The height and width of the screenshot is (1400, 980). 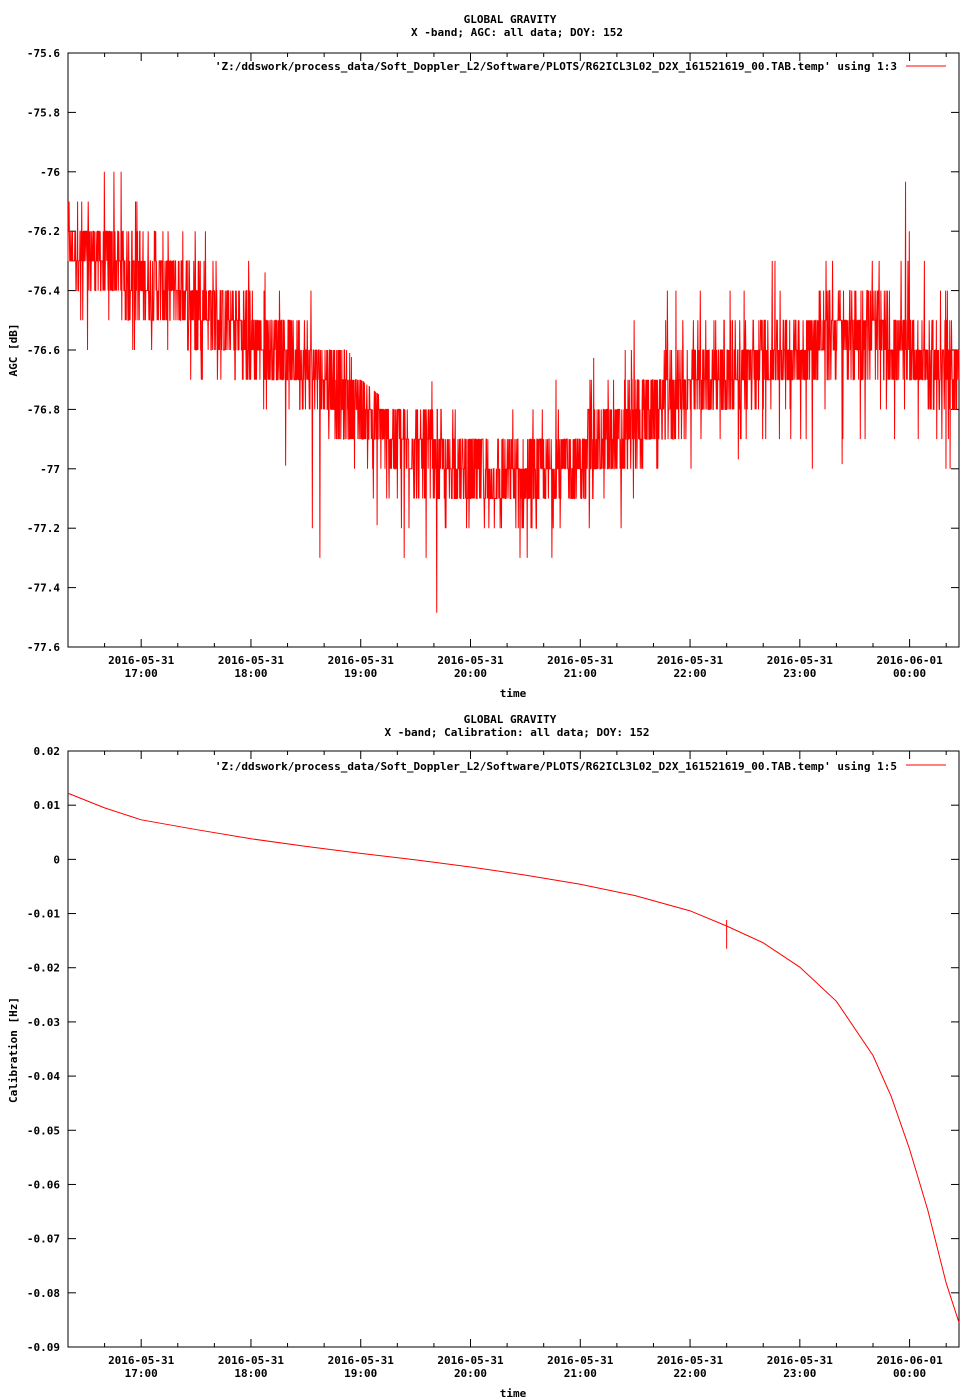 I want to click on agc-x-tick-time: 17:00, so click(x=141, y=673).